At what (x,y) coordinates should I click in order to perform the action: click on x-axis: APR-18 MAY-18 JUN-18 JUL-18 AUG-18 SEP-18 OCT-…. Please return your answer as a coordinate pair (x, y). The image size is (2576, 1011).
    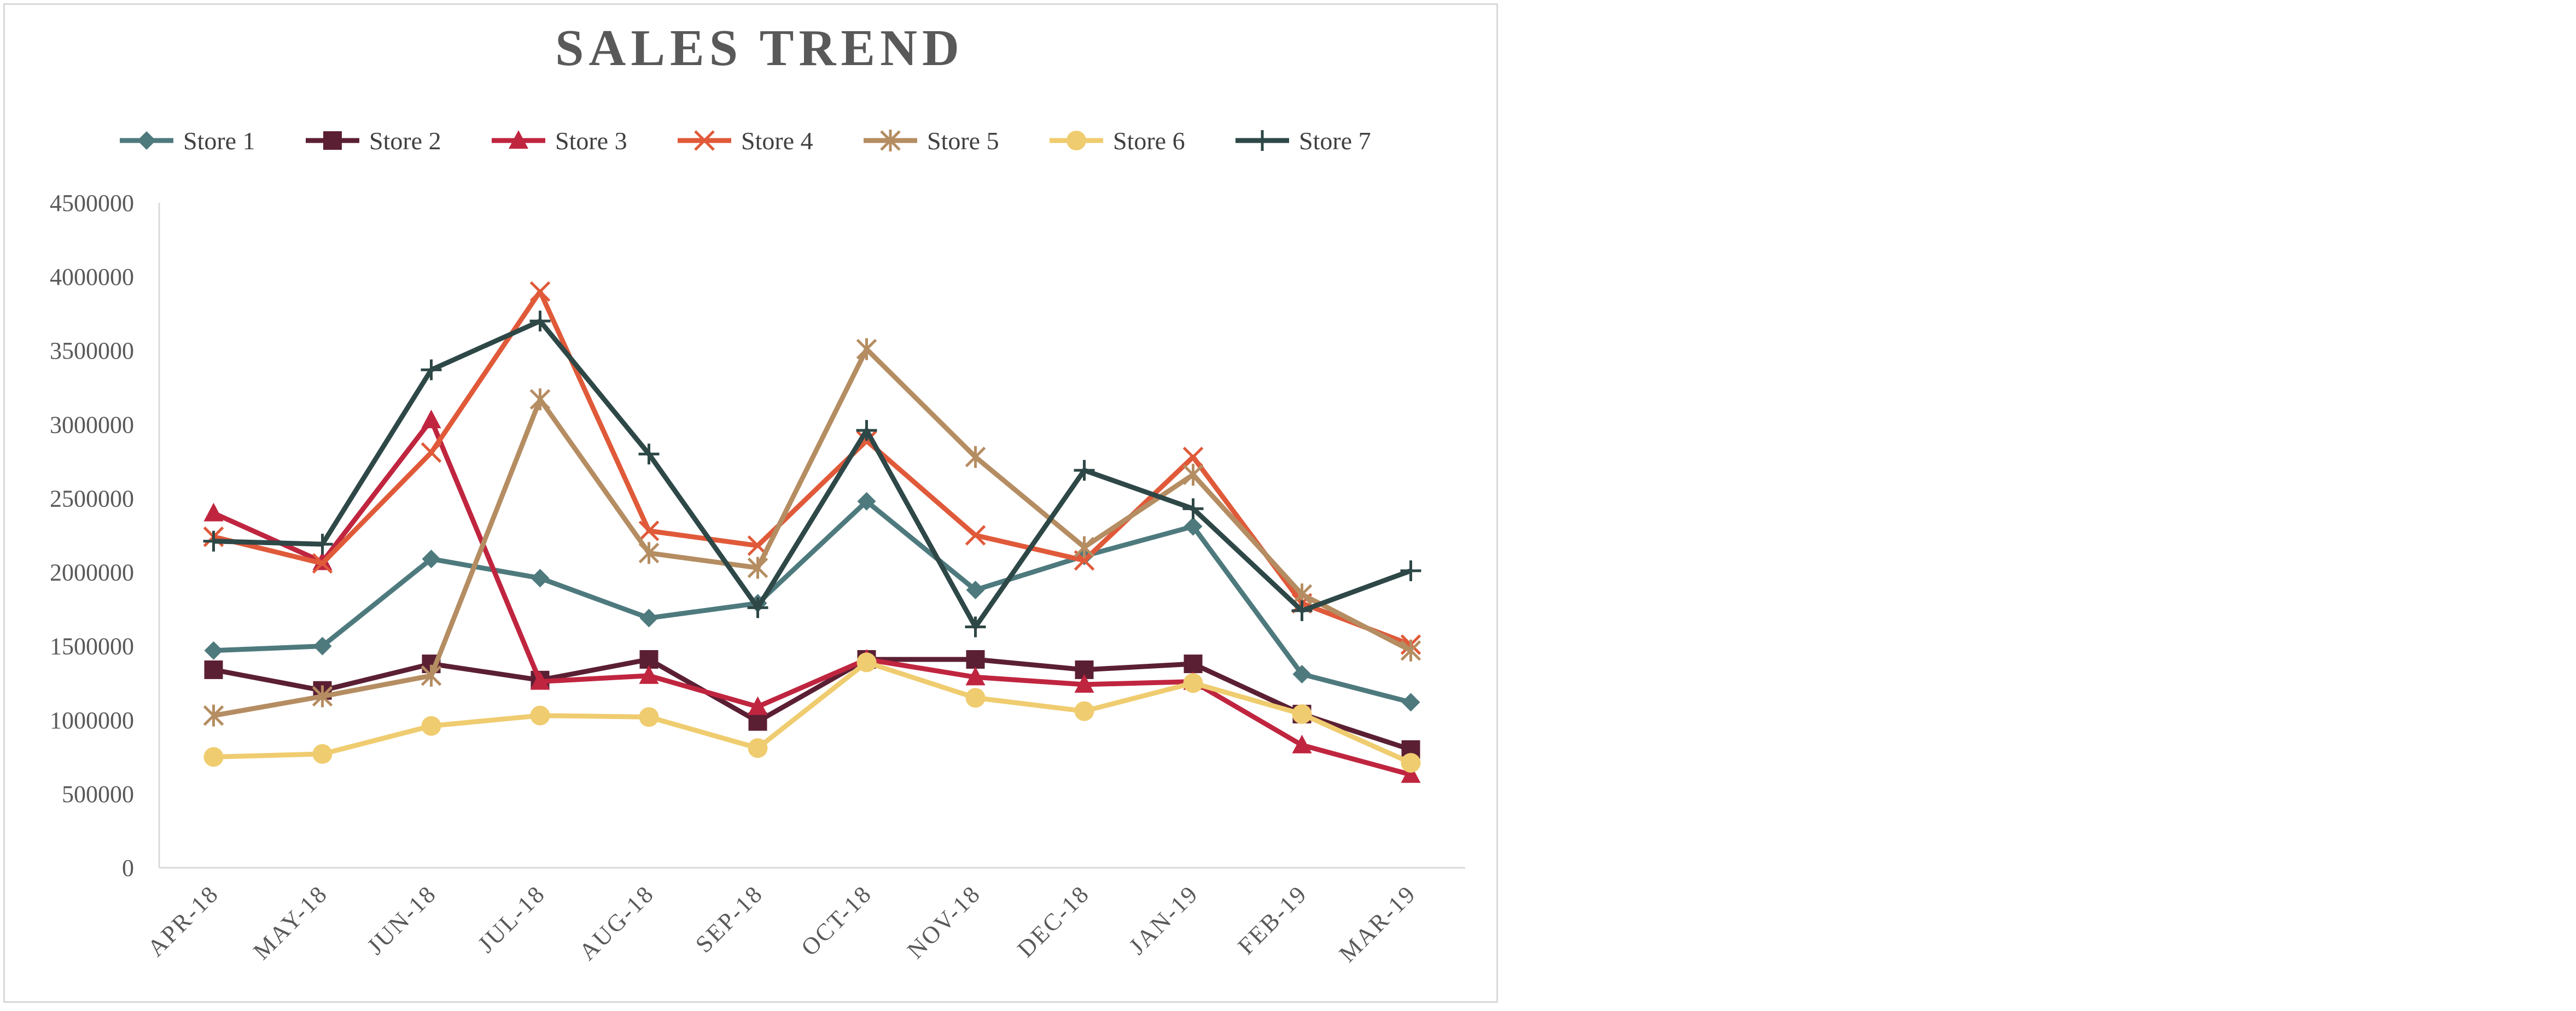
    Looking at the image, I should click on (803, 917).